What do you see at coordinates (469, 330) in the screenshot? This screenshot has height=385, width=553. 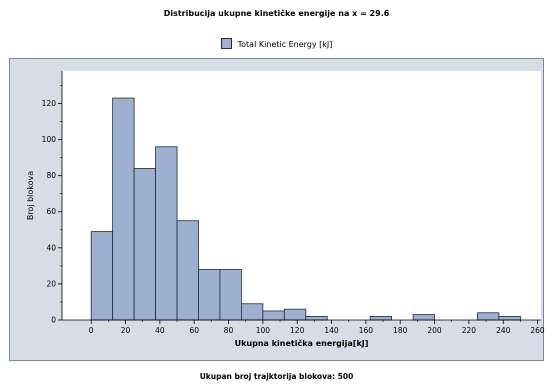 I see `x-tick-label: 220` at bounding box center [469, 330].